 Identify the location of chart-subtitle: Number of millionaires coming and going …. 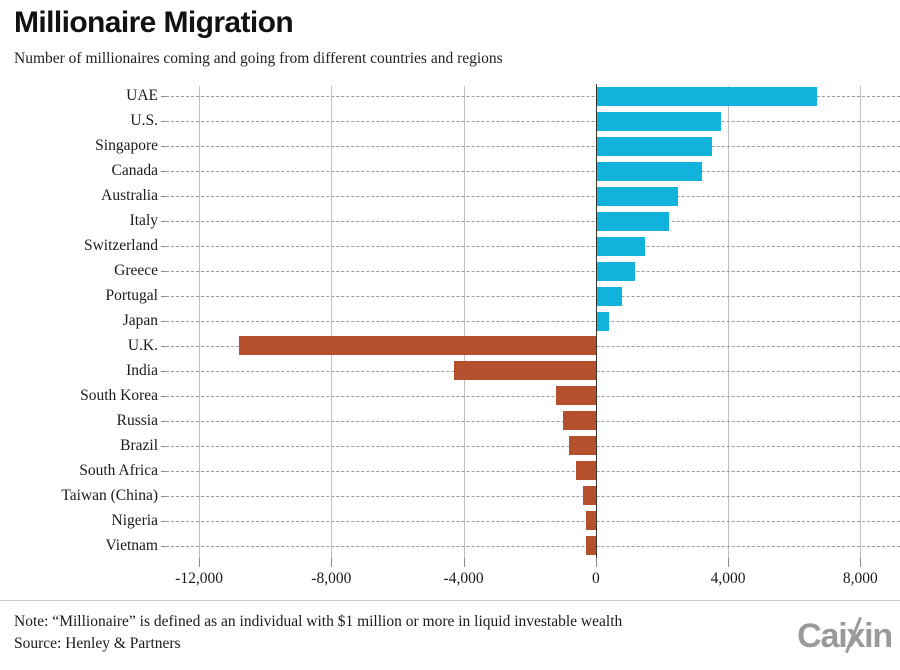
(258, 58).